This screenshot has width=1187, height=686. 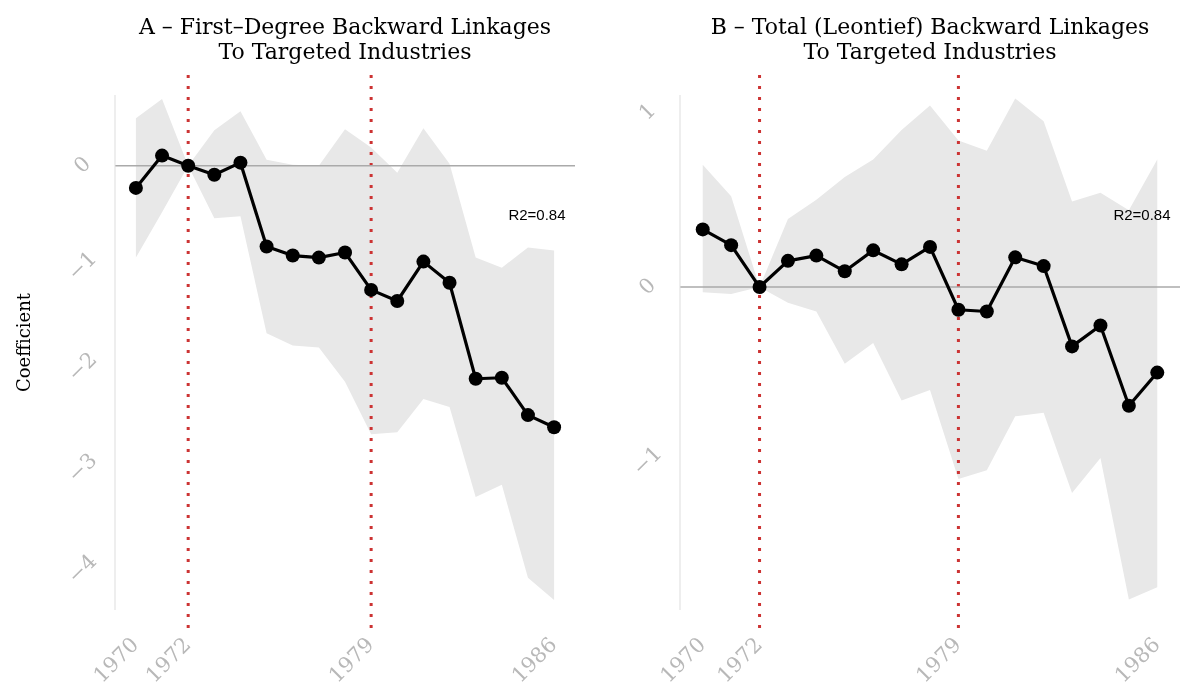 I want to click on chart-title: B – Total (Leontief) Backward Linkages To Targeted Industries, so click(x=930, y=39).